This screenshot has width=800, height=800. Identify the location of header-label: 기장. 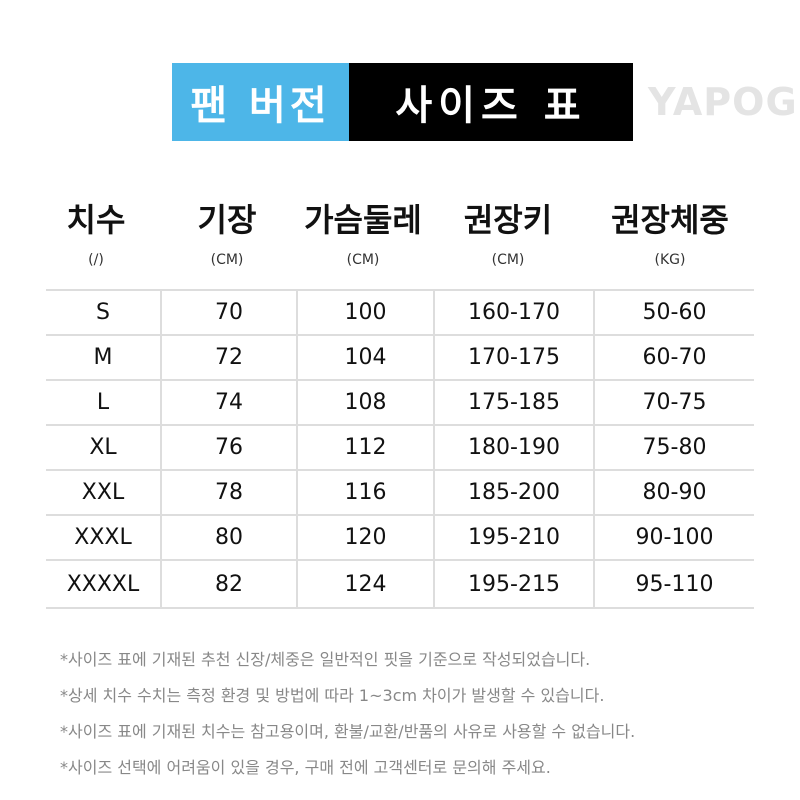
(227, 220).